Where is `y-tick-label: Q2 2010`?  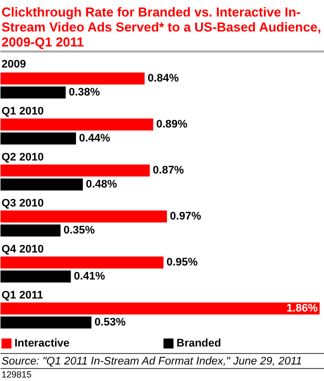
y-tick-label: Q2 2010 is located at coordinates (23, 158).